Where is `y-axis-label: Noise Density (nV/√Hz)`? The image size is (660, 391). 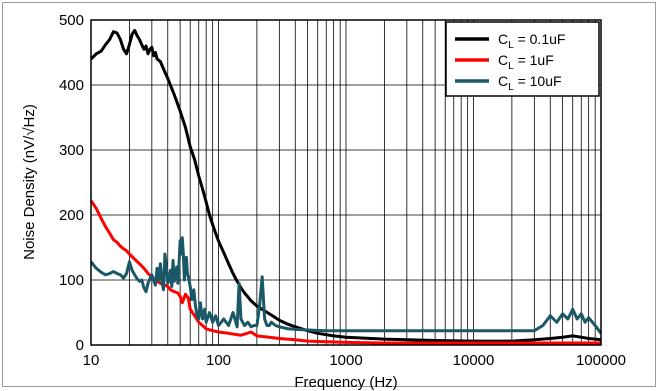 y-axis-label: Noise Density (nV/√Hz) is located at coordinates (29, 182).